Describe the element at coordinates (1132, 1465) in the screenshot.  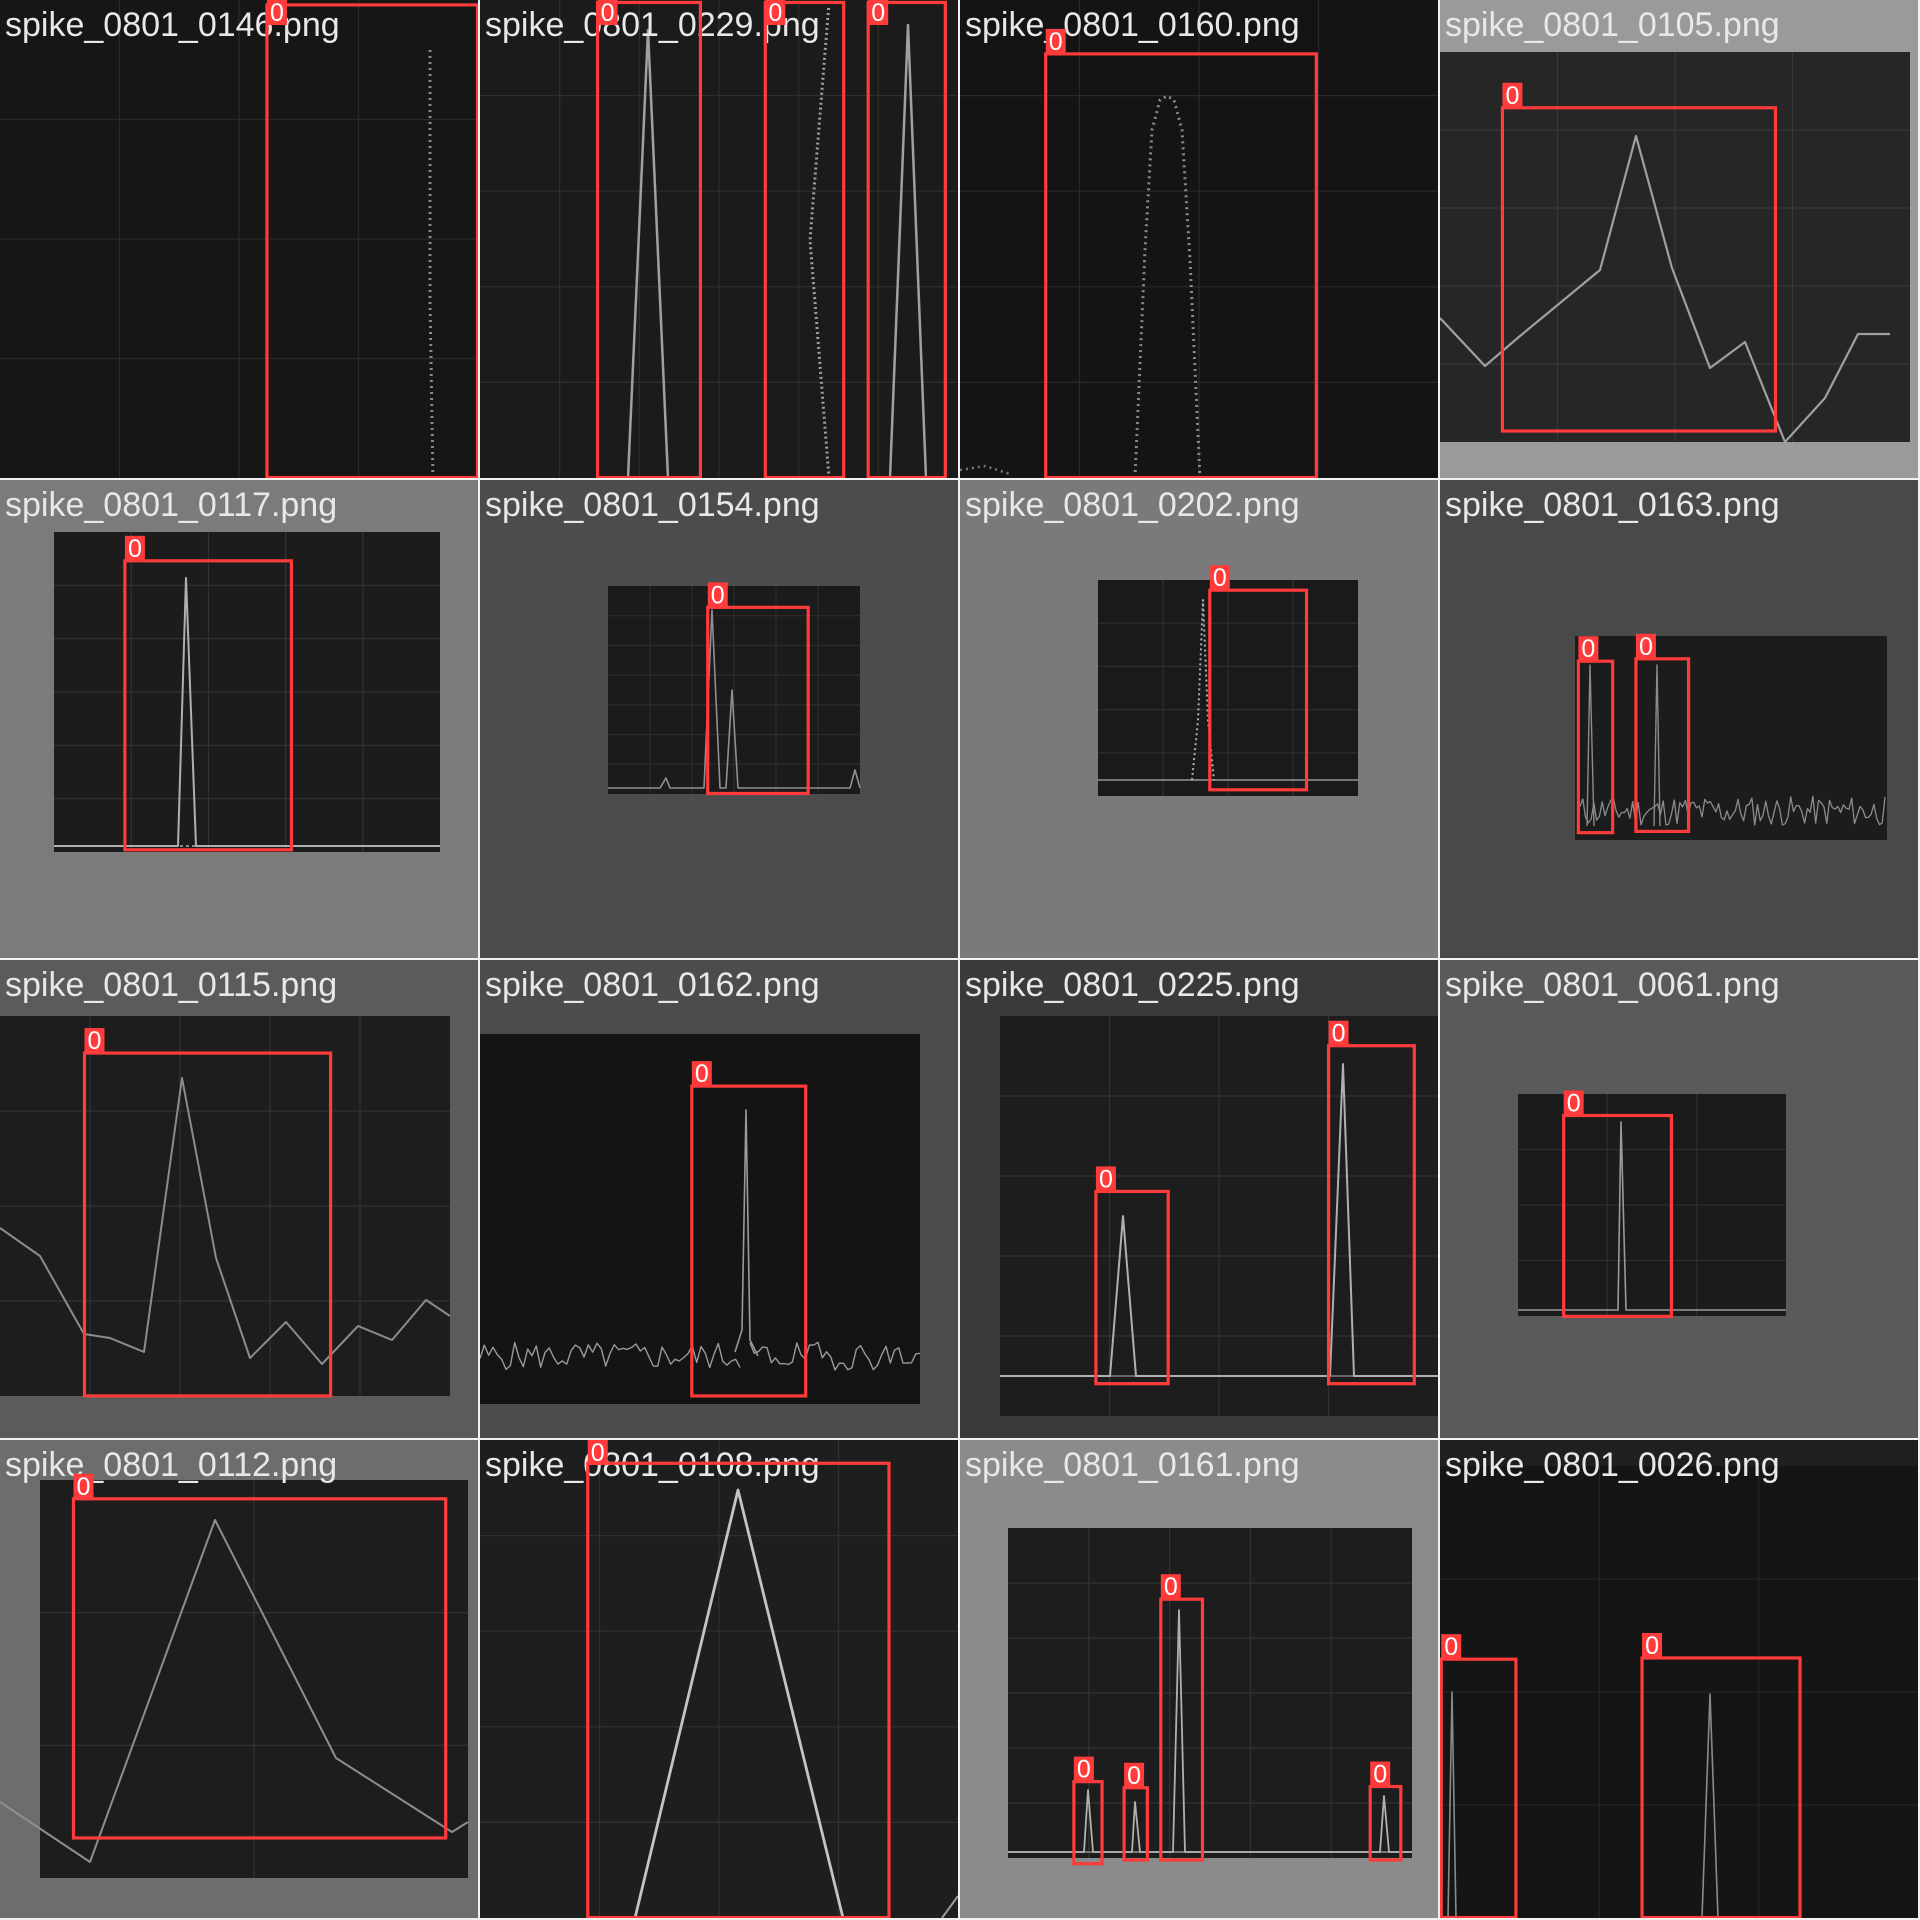
I see `image-filename-label: spike_0801_0161.png` at that location.